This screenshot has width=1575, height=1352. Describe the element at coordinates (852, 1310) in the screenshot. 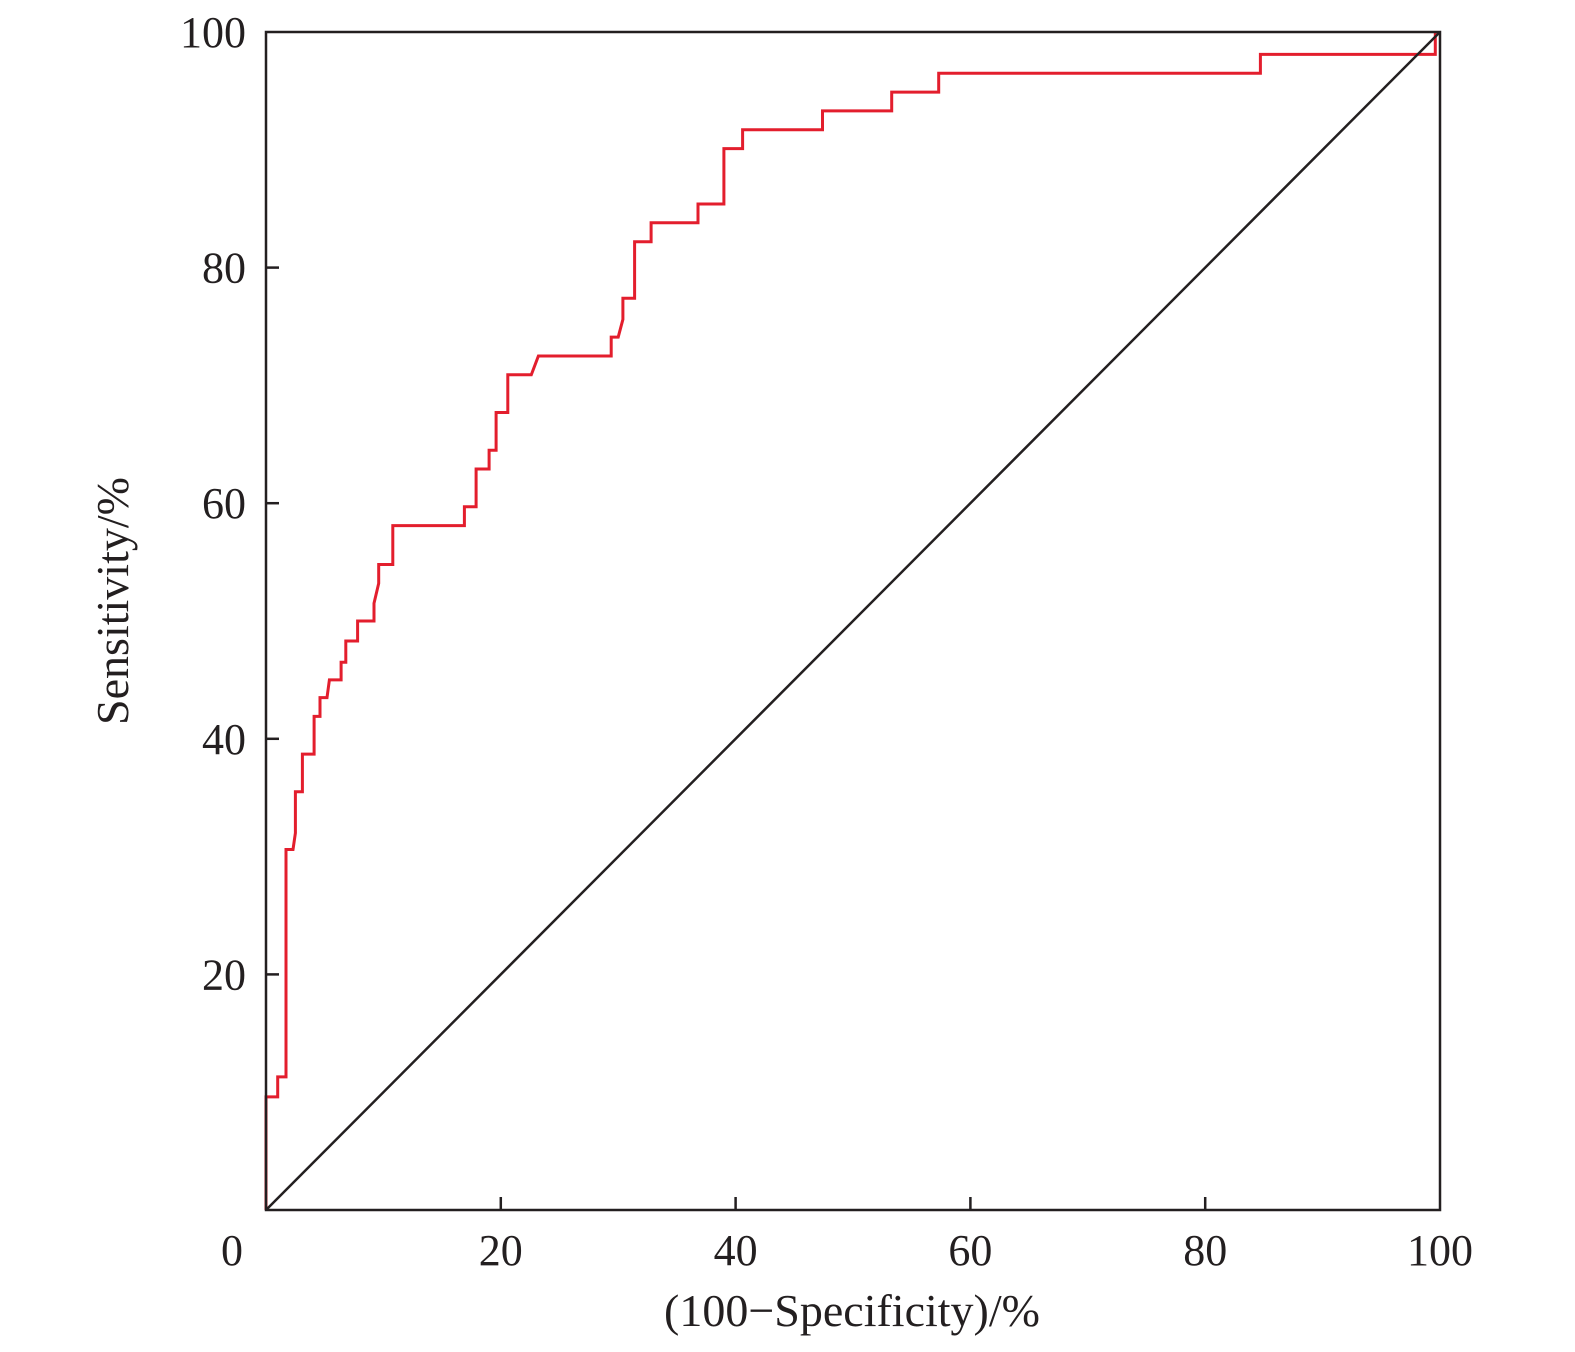

I see `x-axis-title: (100−Specificity)/%` at that location.